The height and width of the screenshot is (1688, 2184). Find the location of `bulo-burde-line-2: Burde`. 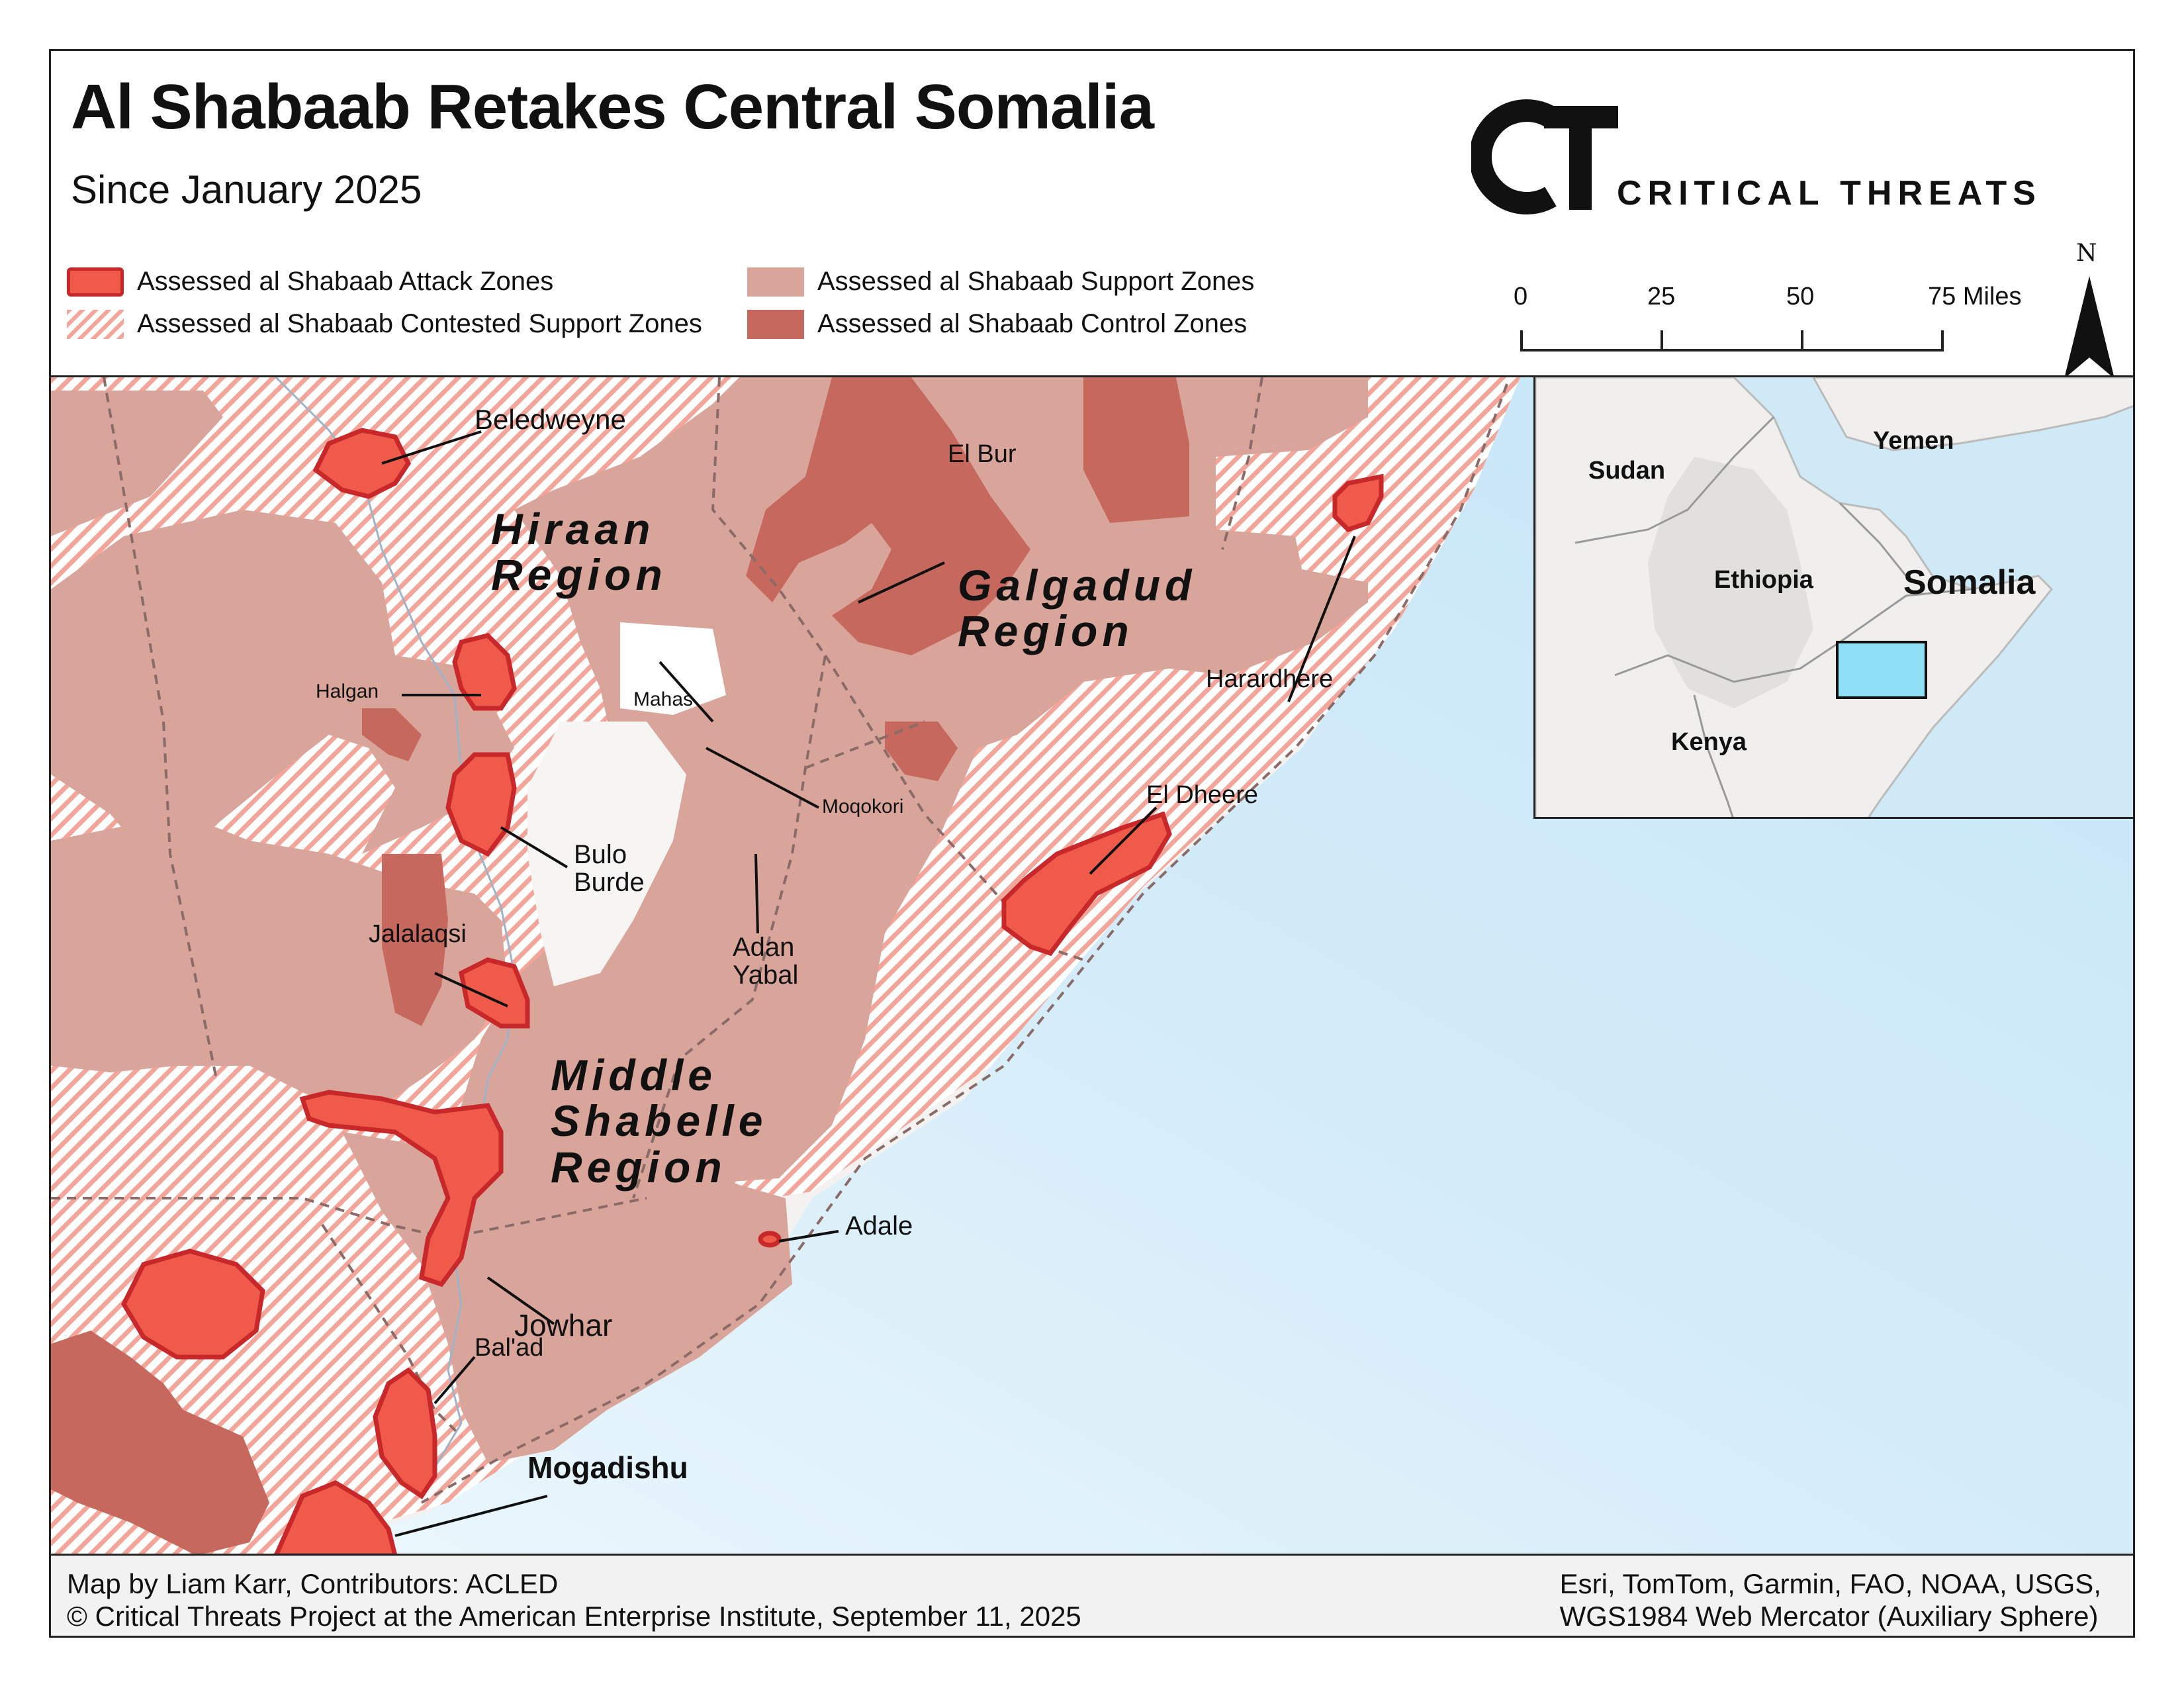

bulo-burde-line-2: Burde is located at coordinates (609, 882).